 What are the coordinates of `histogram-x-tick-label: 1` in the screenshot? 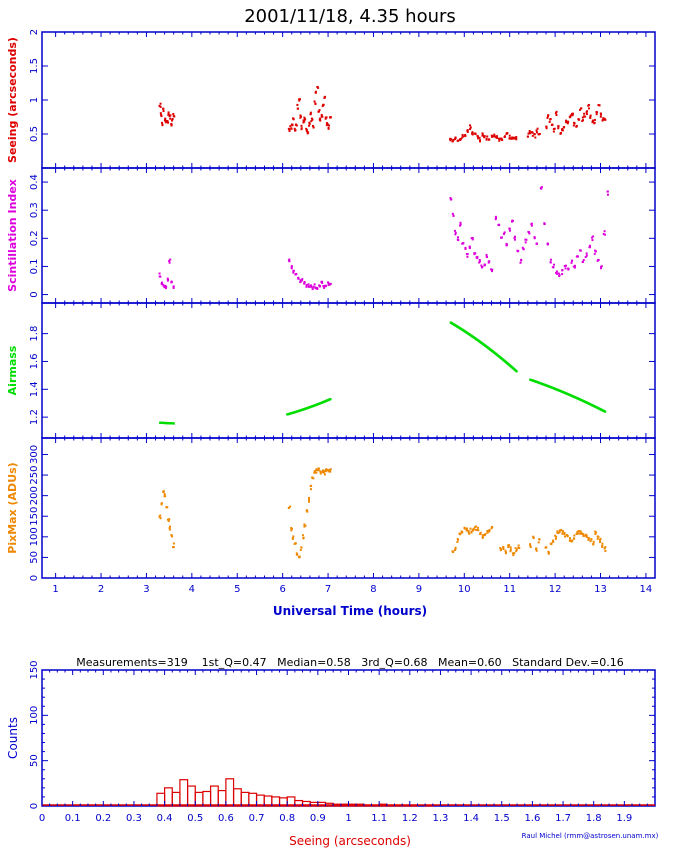 It's located at (348, 818).